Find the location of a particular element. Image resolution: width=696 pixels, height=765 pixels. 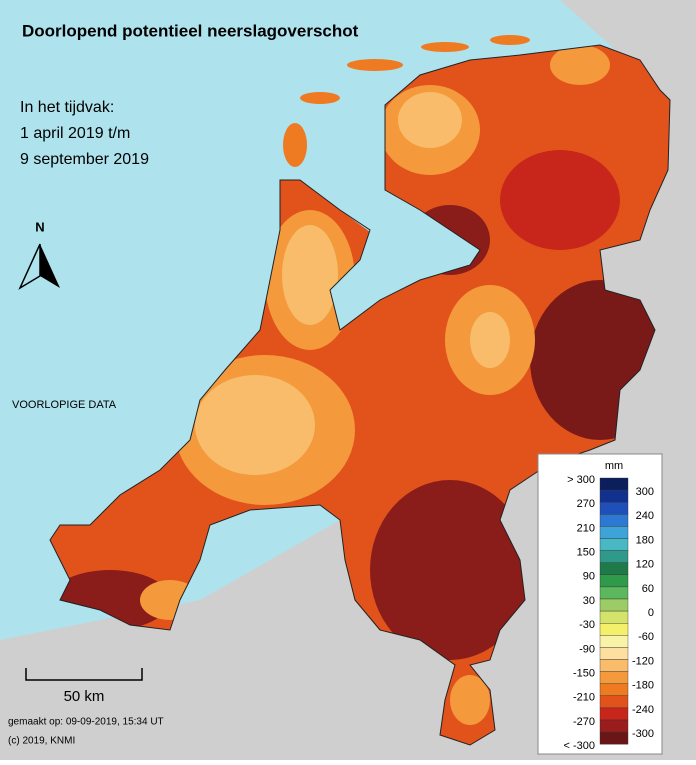

north-arrow is located at coordinates (50, 266).